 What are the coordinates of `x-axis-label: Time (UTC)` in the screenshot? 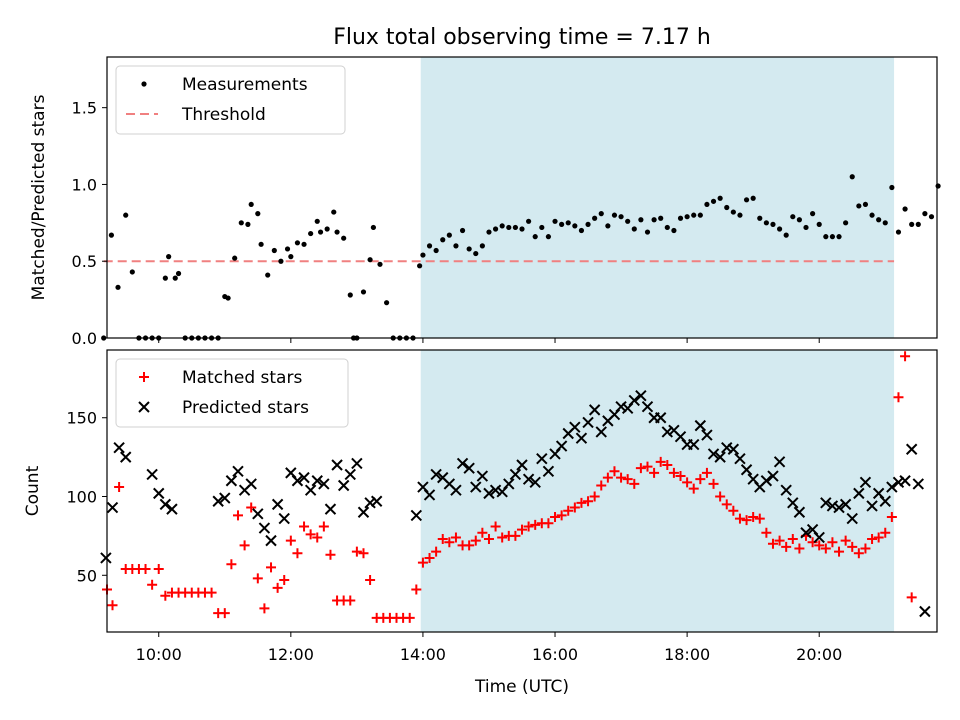 It's located at (521, 687).